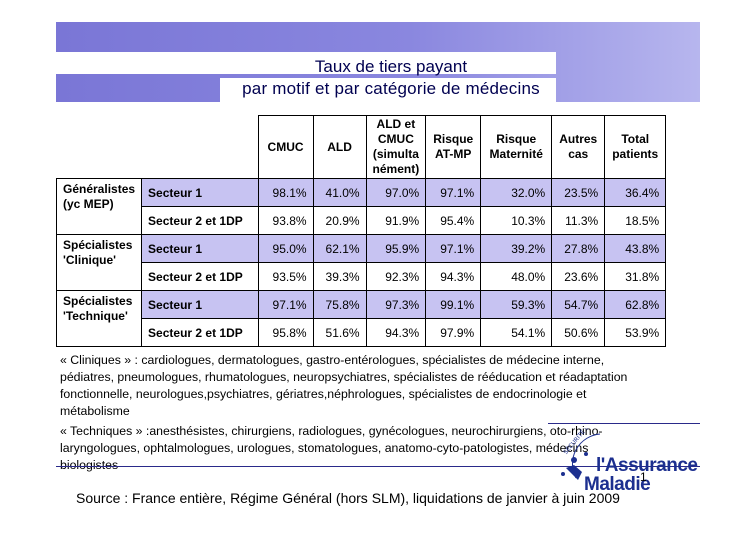 This screenshot has width=756, height=534. I want to click on column-header: Autres cas, so click(578, 147).